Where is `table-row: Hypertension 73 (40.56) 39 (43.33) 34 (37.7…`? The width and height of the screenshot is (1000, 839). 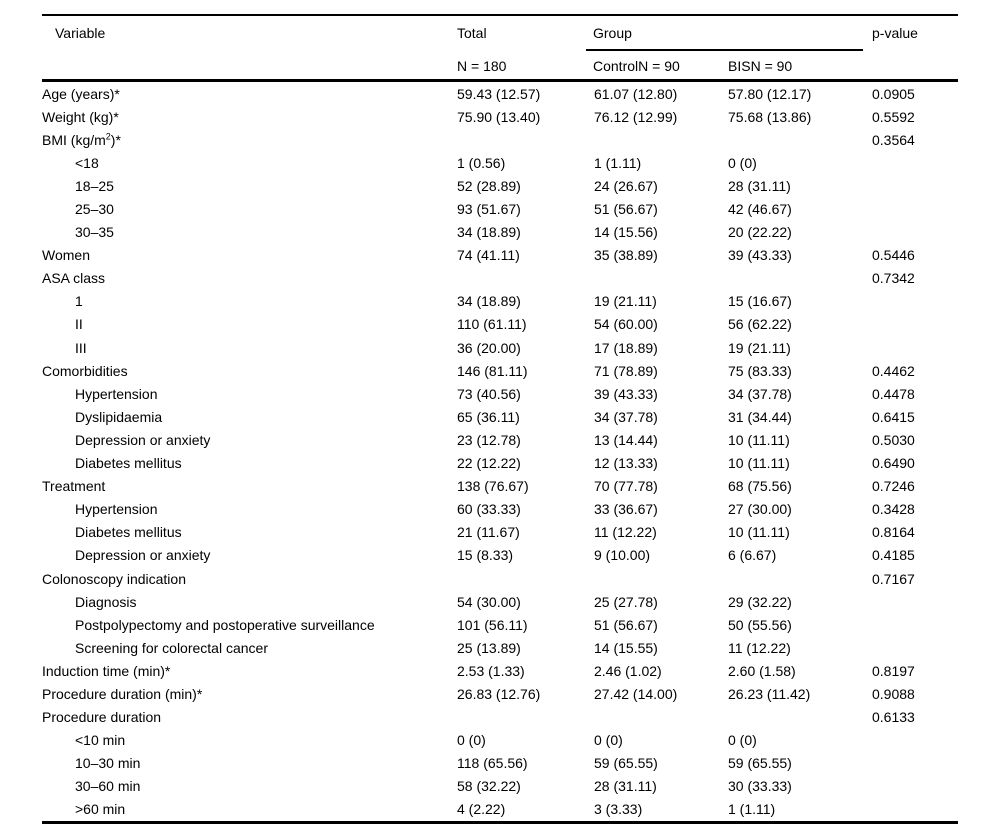
table-row: Hypertension 73 (40.56) 39 (43.33) 34 (37.7… is located at coordinates (500, 393).